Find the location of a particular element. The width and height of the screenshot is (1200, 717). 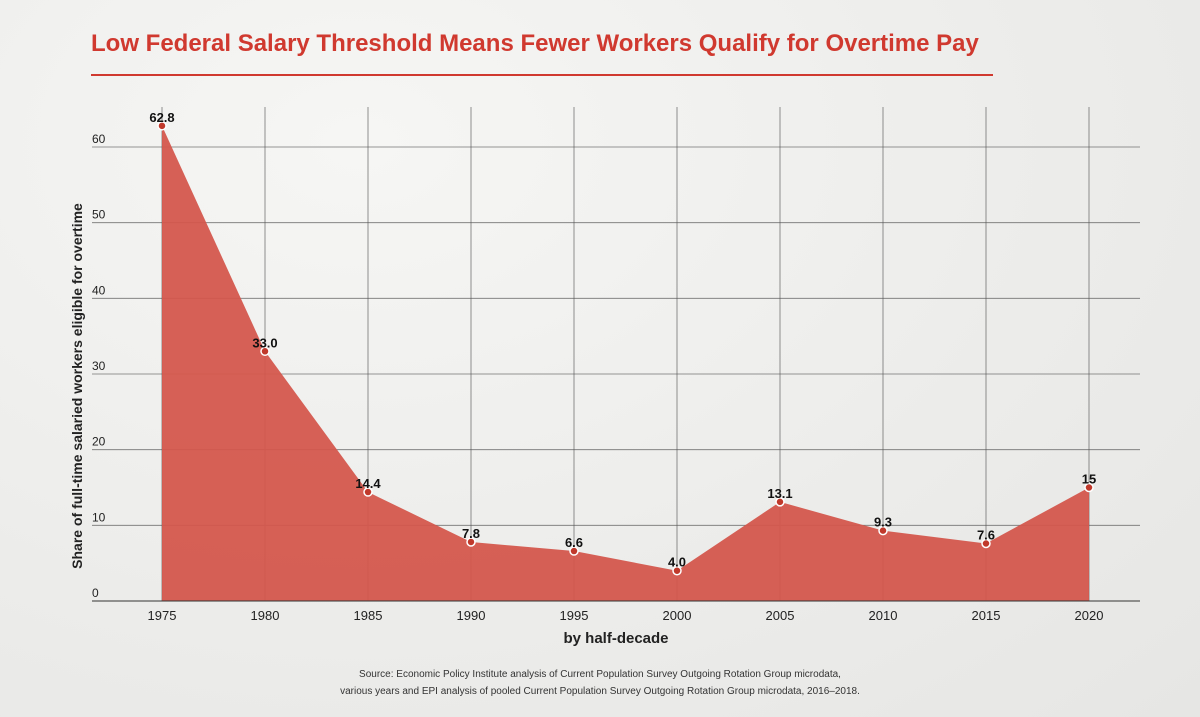

x-tick-label: 2020 is located at coordinates (1089, 615).